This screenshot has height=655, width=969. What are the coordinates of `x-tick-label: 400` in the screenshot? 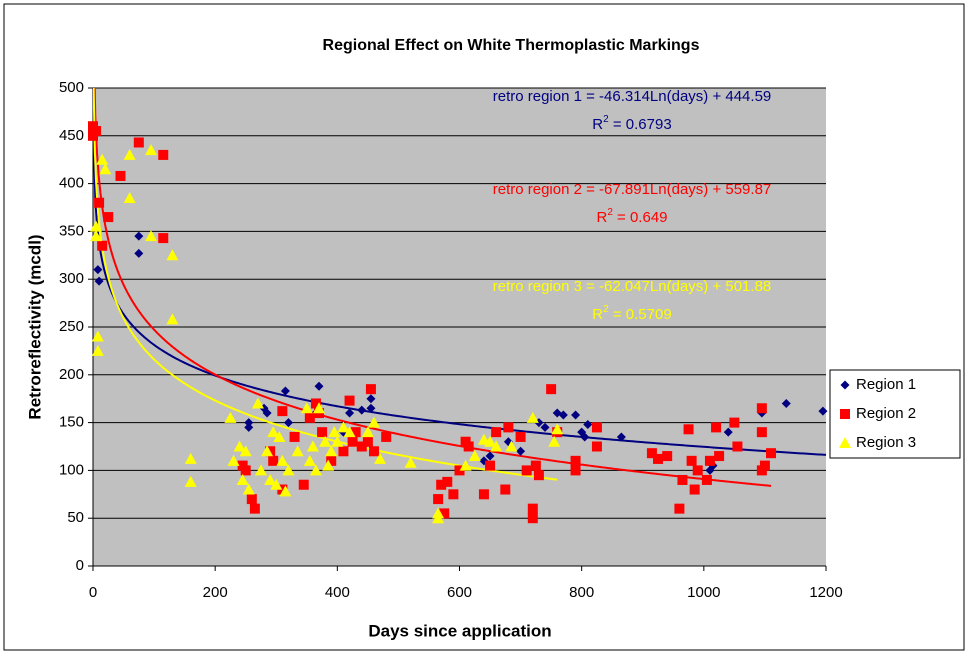 It's located at (337, 592).